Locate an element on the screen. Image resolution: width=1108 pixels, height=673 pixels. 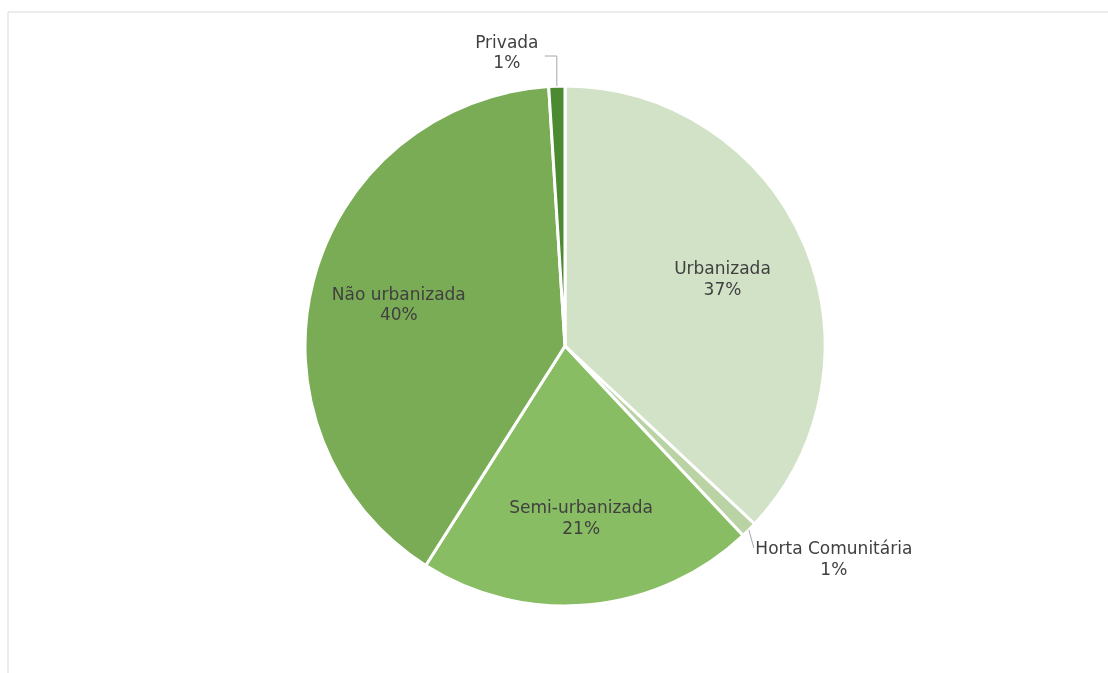
data-label: 37% is located at coordinates (722, 288).